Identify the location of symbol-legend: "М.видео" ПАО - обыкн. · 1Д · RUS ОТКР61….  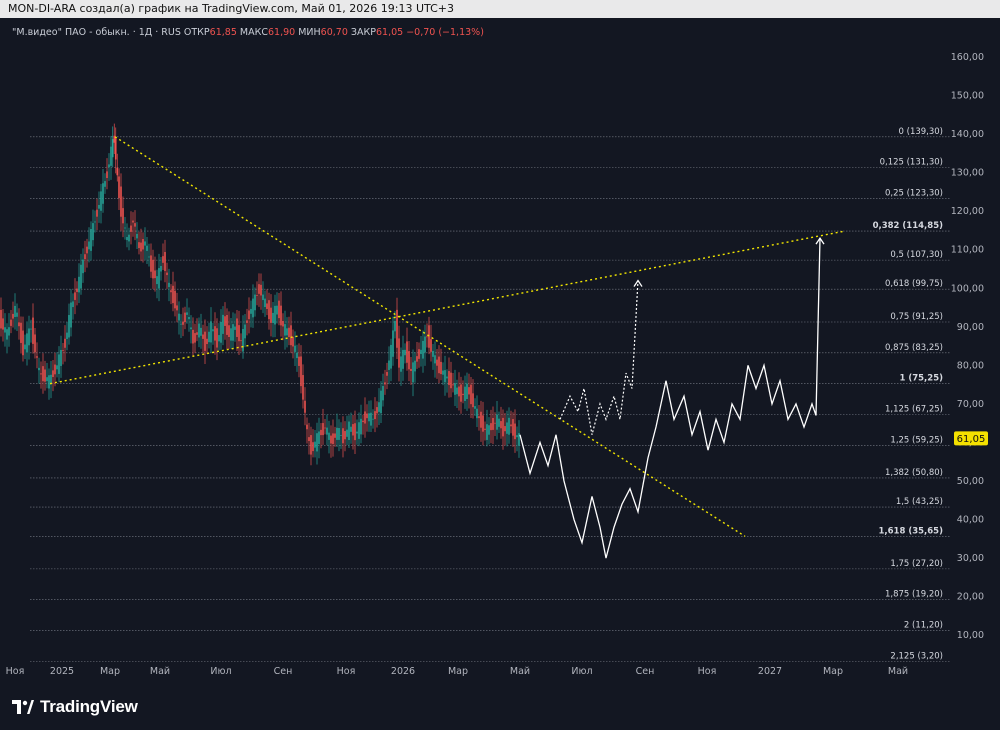
(248, 32).